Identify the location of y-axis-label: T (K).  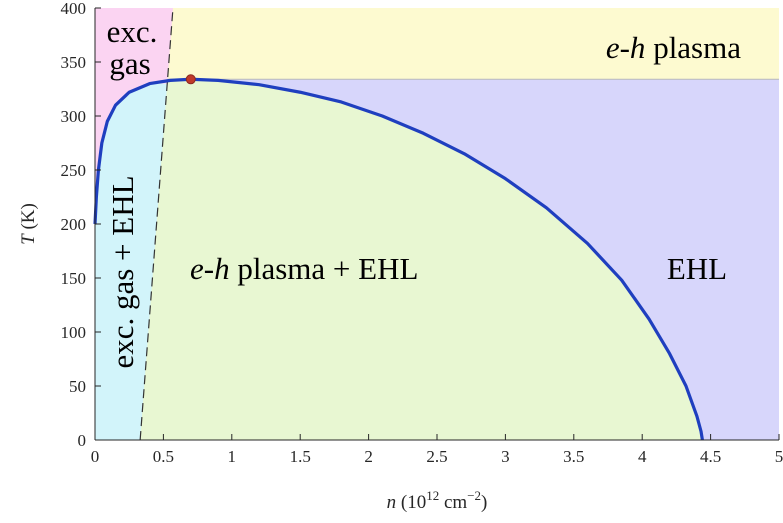
(28, 224).